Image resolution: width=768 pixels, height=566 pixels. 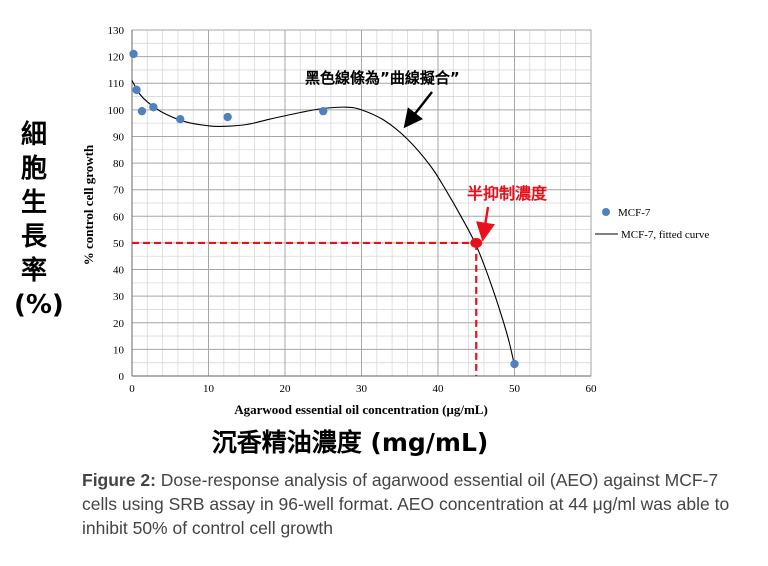 What do you see at coordinates (119, 480) in the screenshot?
I see `caption-lead: Figure 2:` at bounding box center [119, 480].